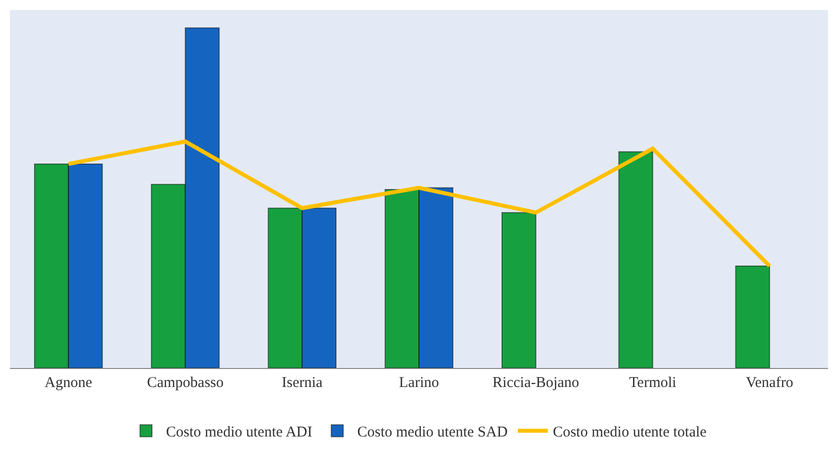 The height and width of the screenshot is (457, 838). I want to click on x-tick-label: Termoli, so click(652, 383).